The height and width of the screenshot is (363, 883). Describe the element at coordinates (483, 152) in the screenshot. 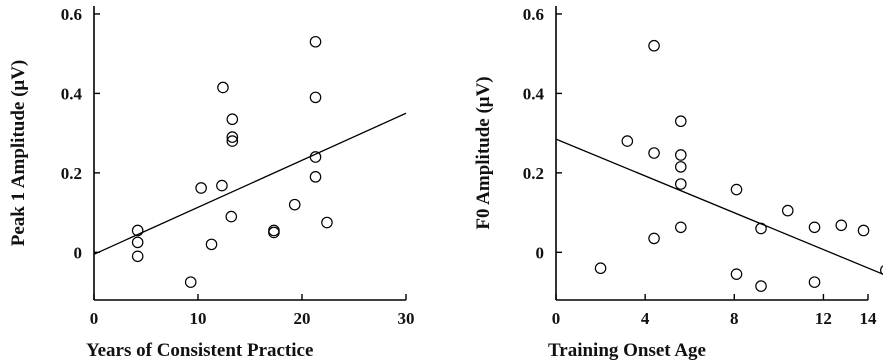

I see `y-axis-title: F0 Amplitude (μV)` at that location.